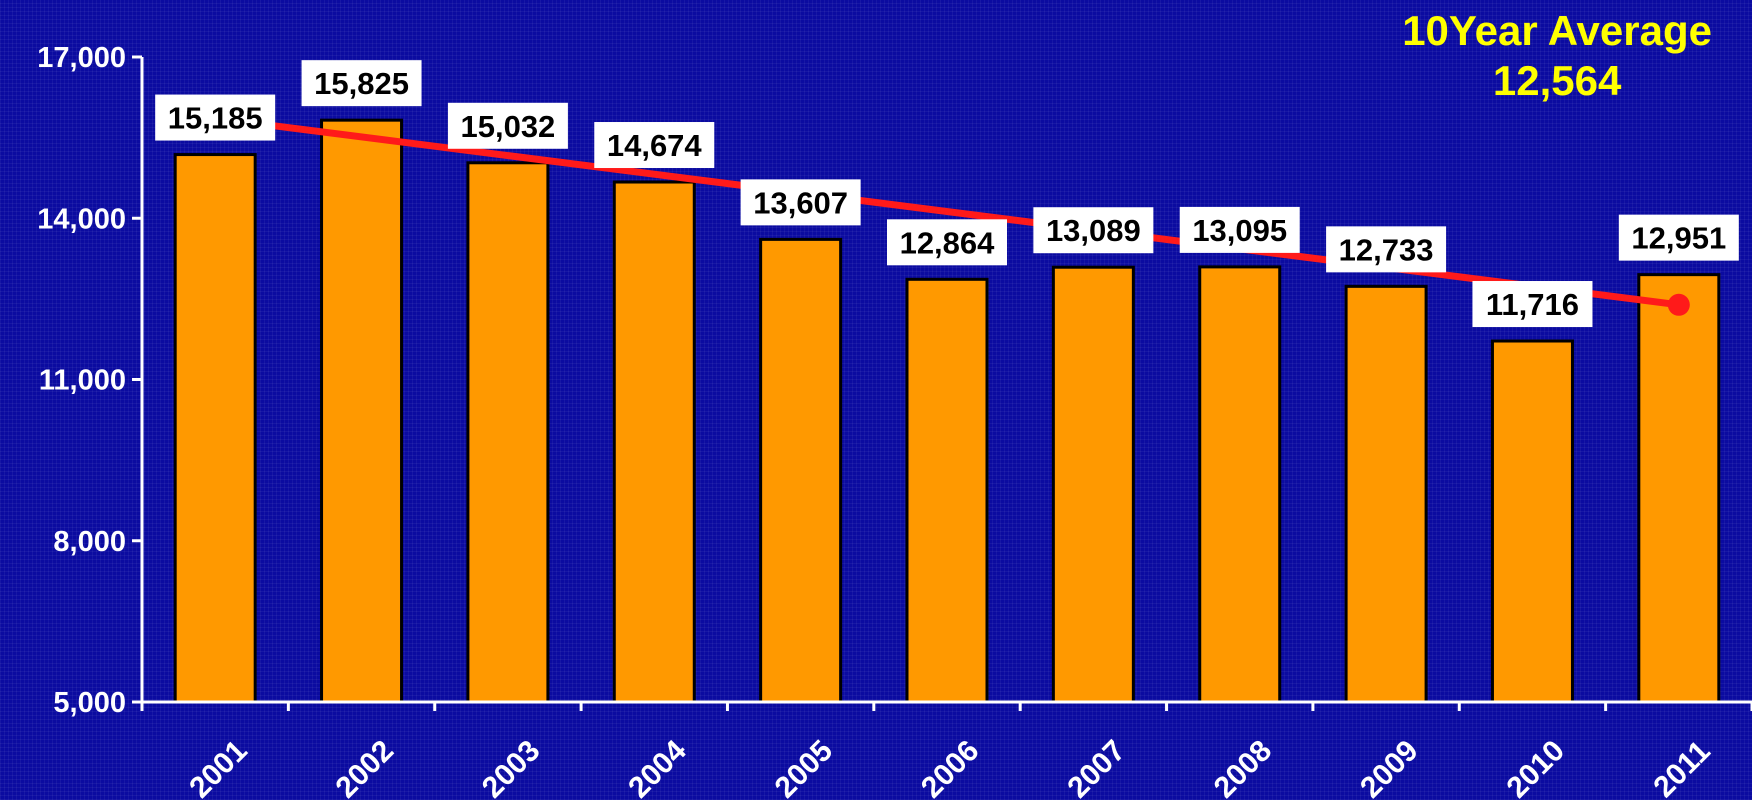 This screenshot has height=800, width=1752. Describe the element at coordinates (950, 767) in the screenshot. I see `x-tick-label: 2006` at that location.